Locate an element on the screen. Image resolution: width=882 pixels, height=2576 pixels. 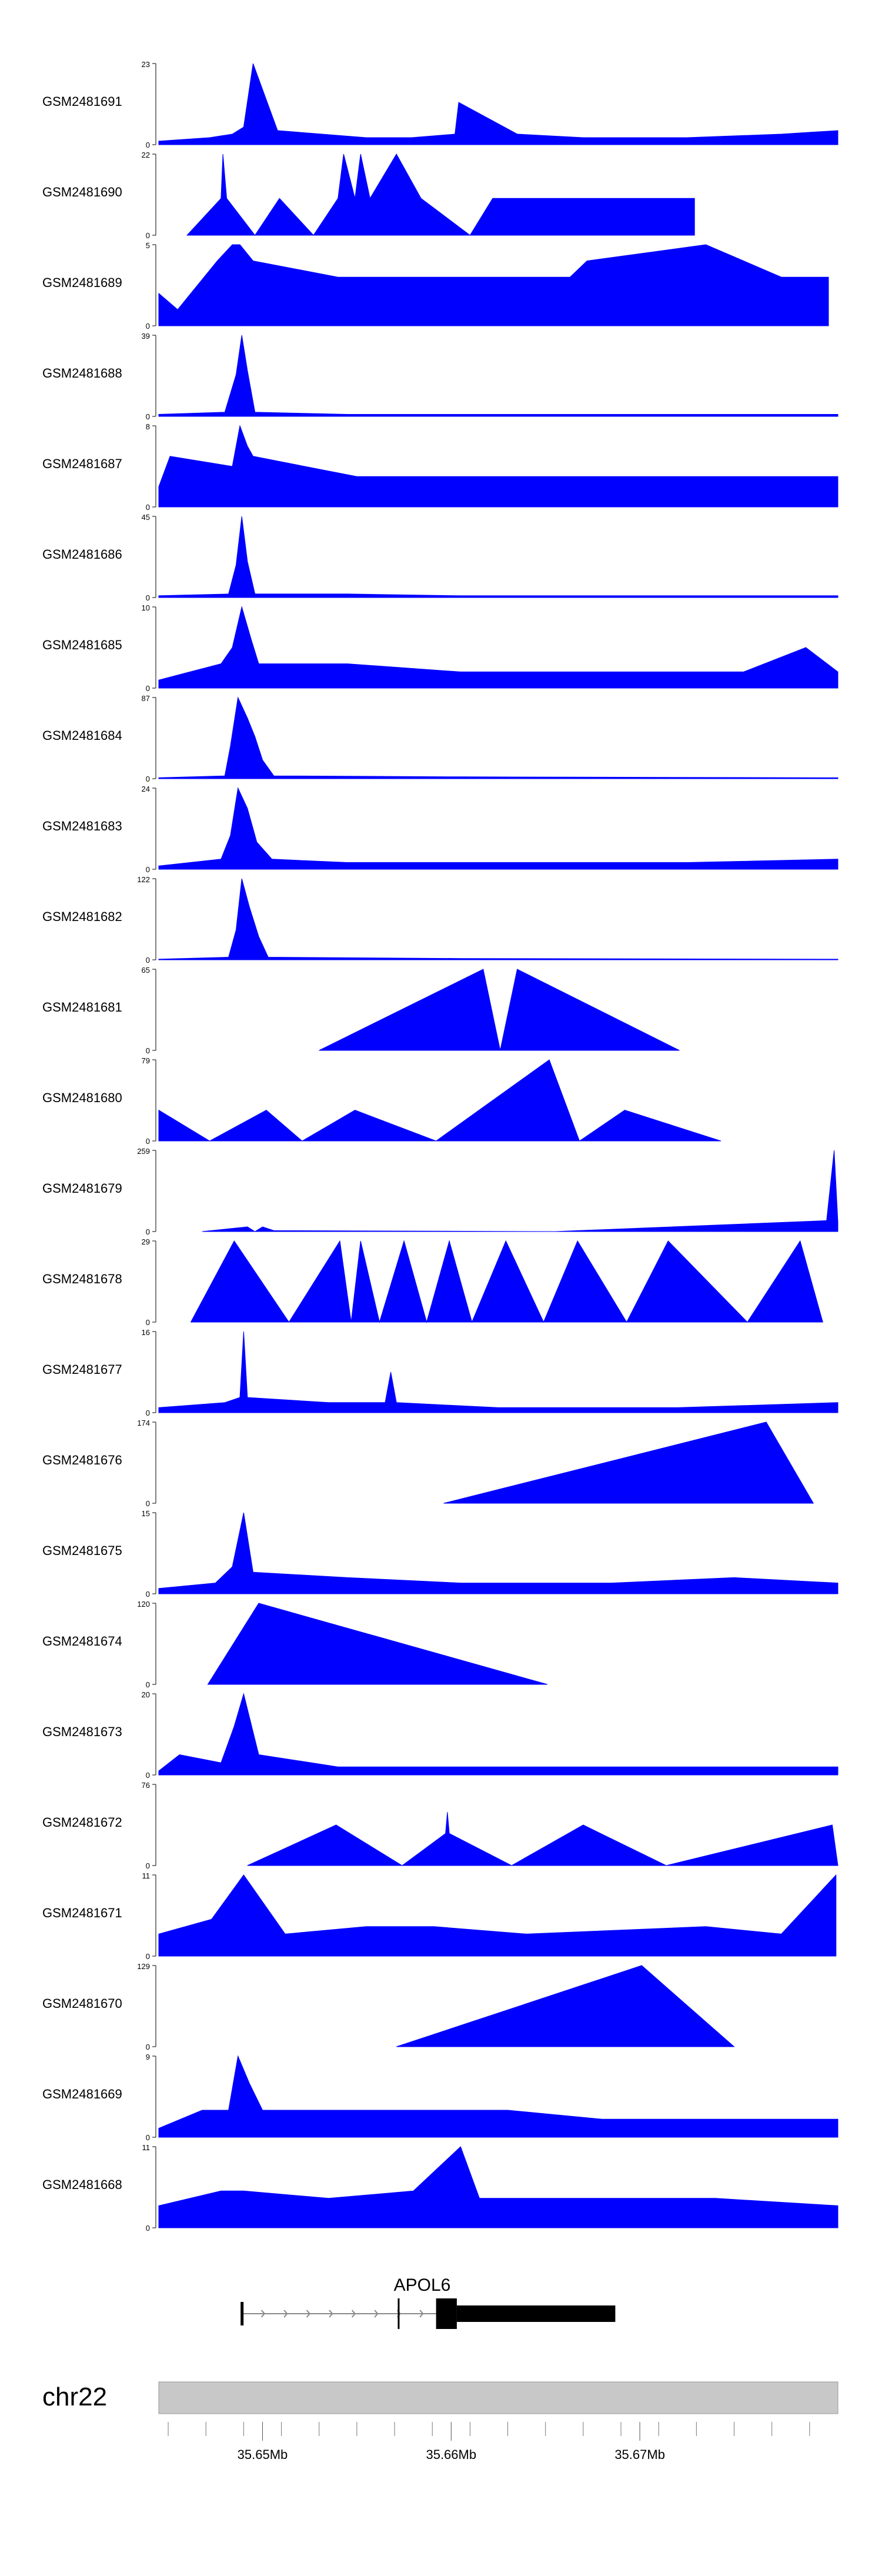
track-GSM2481671: GSM2481671 11 0 is located at coordinates (439, 1916).